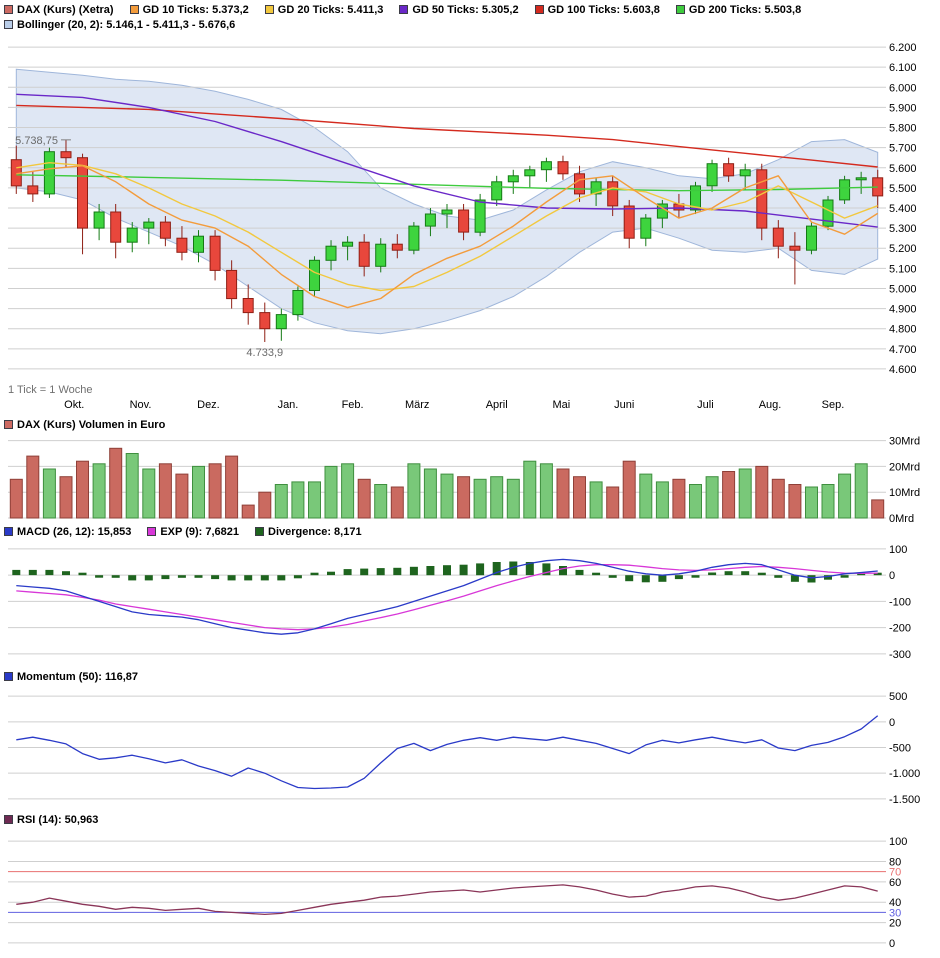 Image resolution: width=940 pixels, height=958 pixels. I want to click on legend-item-macd: MACD (26, 12): 15,853, so click(67, 532).